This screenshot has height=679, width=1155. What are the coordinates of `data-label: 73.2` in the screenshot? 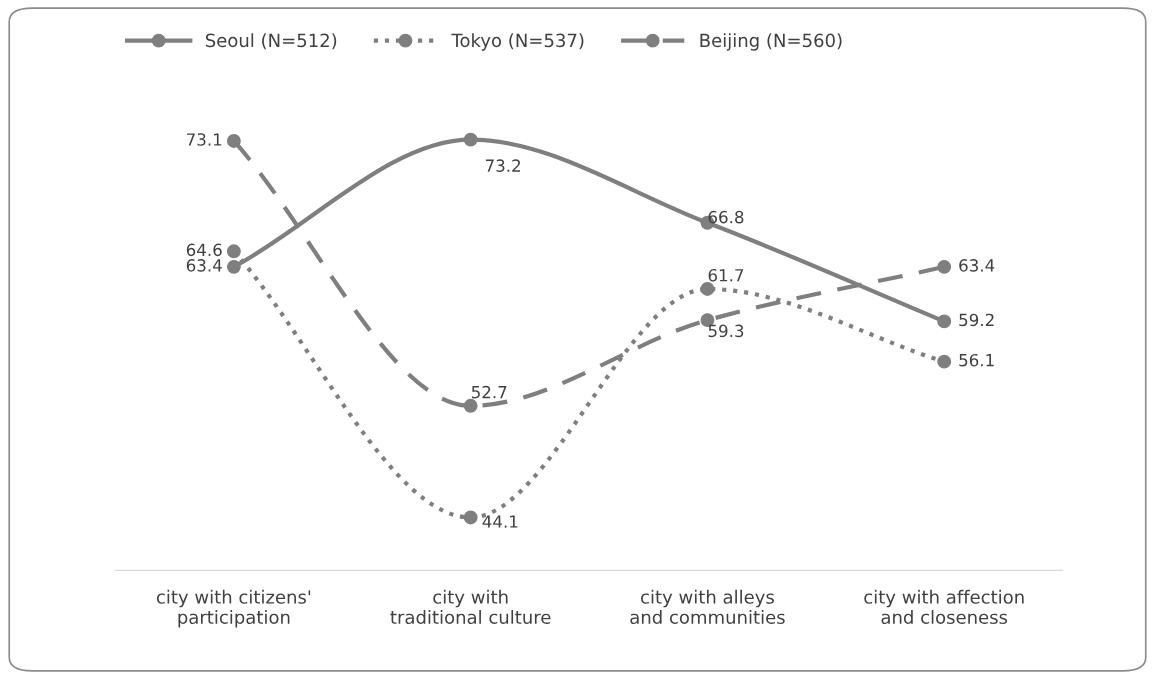 It's located at (502, 165).